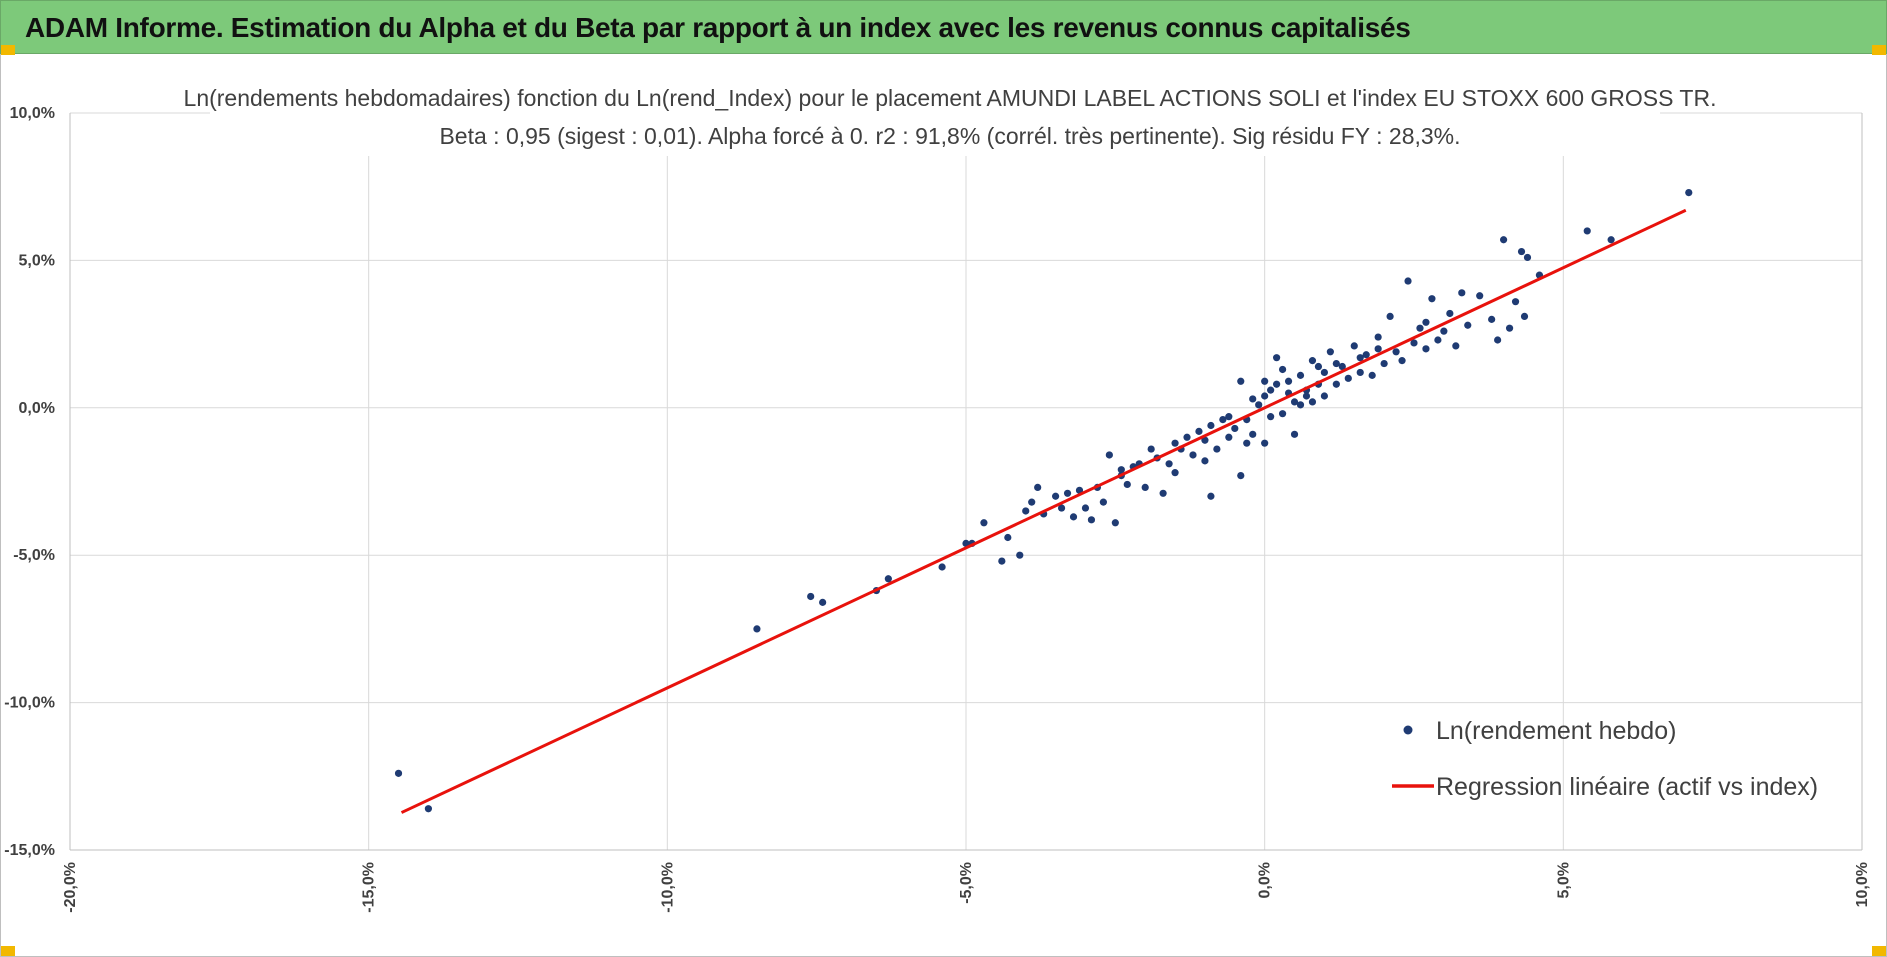  What do you see at coordinates (1627, 787) in the screenshot?
I see `legend-label-line: Regression linéaire (actif vs index)` at bounding box center [1627, 787].